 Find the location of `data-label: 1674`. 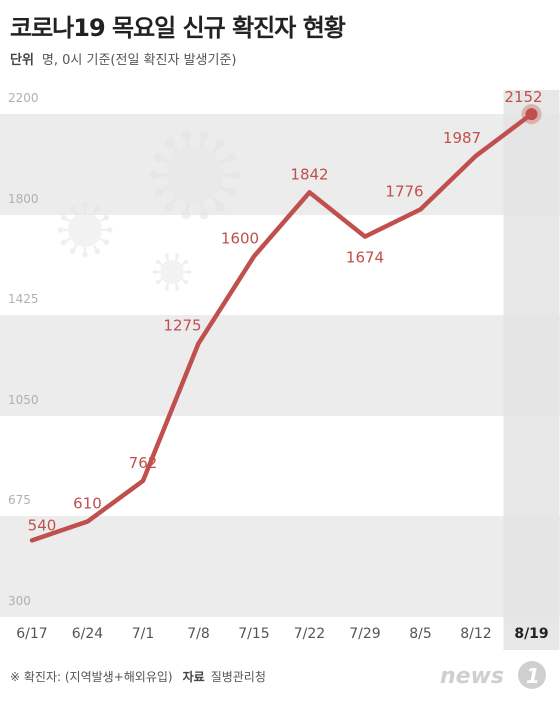

data-label: 1674 is located at coordinates (365, 258).